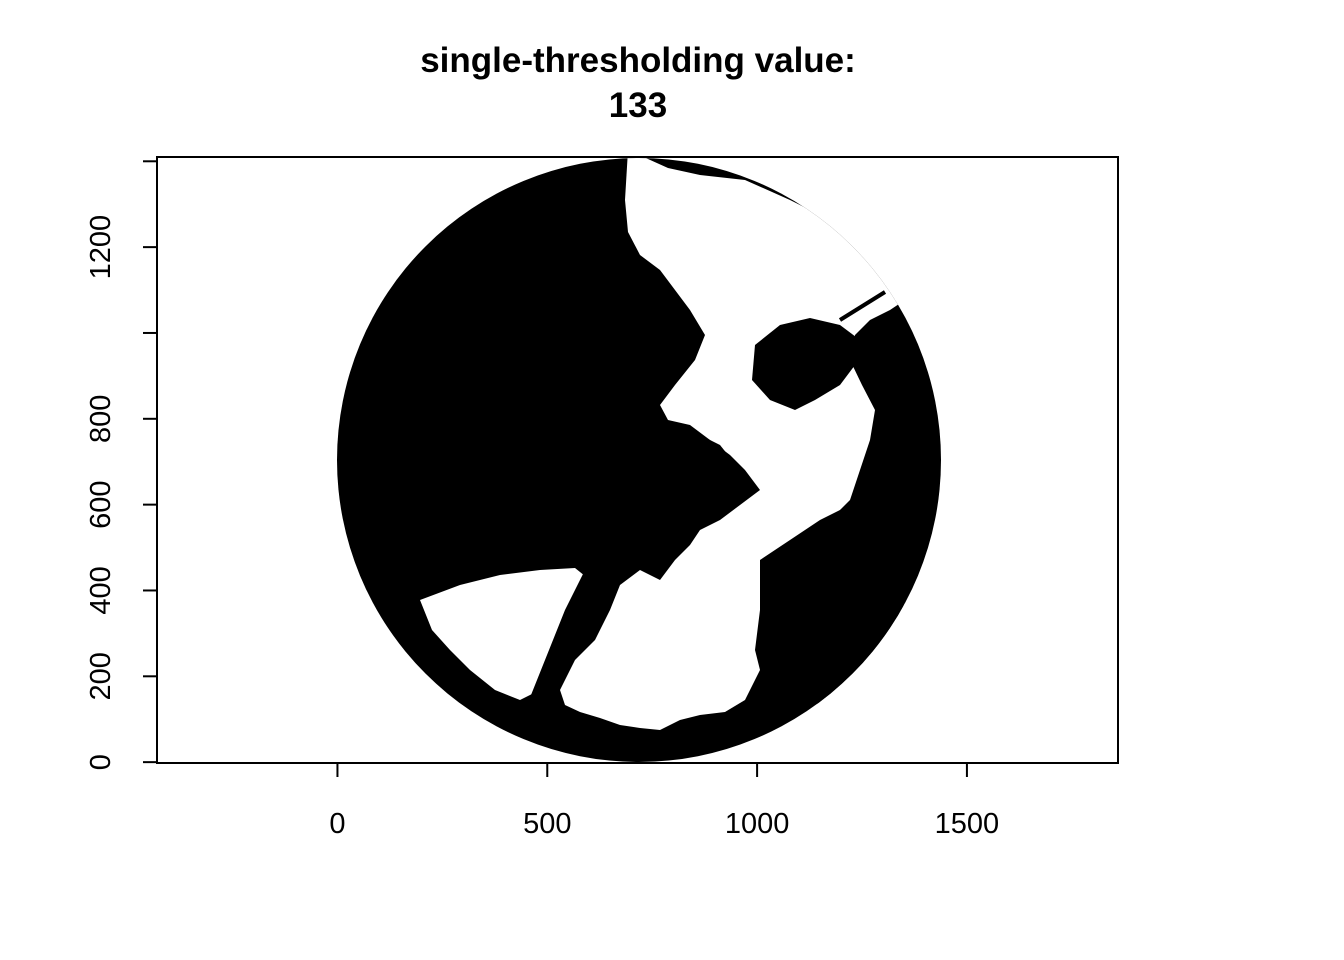  What do you see at coordinates (547, 824) in the screenshot?
I see `x-tick-label: 500` at bounding box center [547, 824].